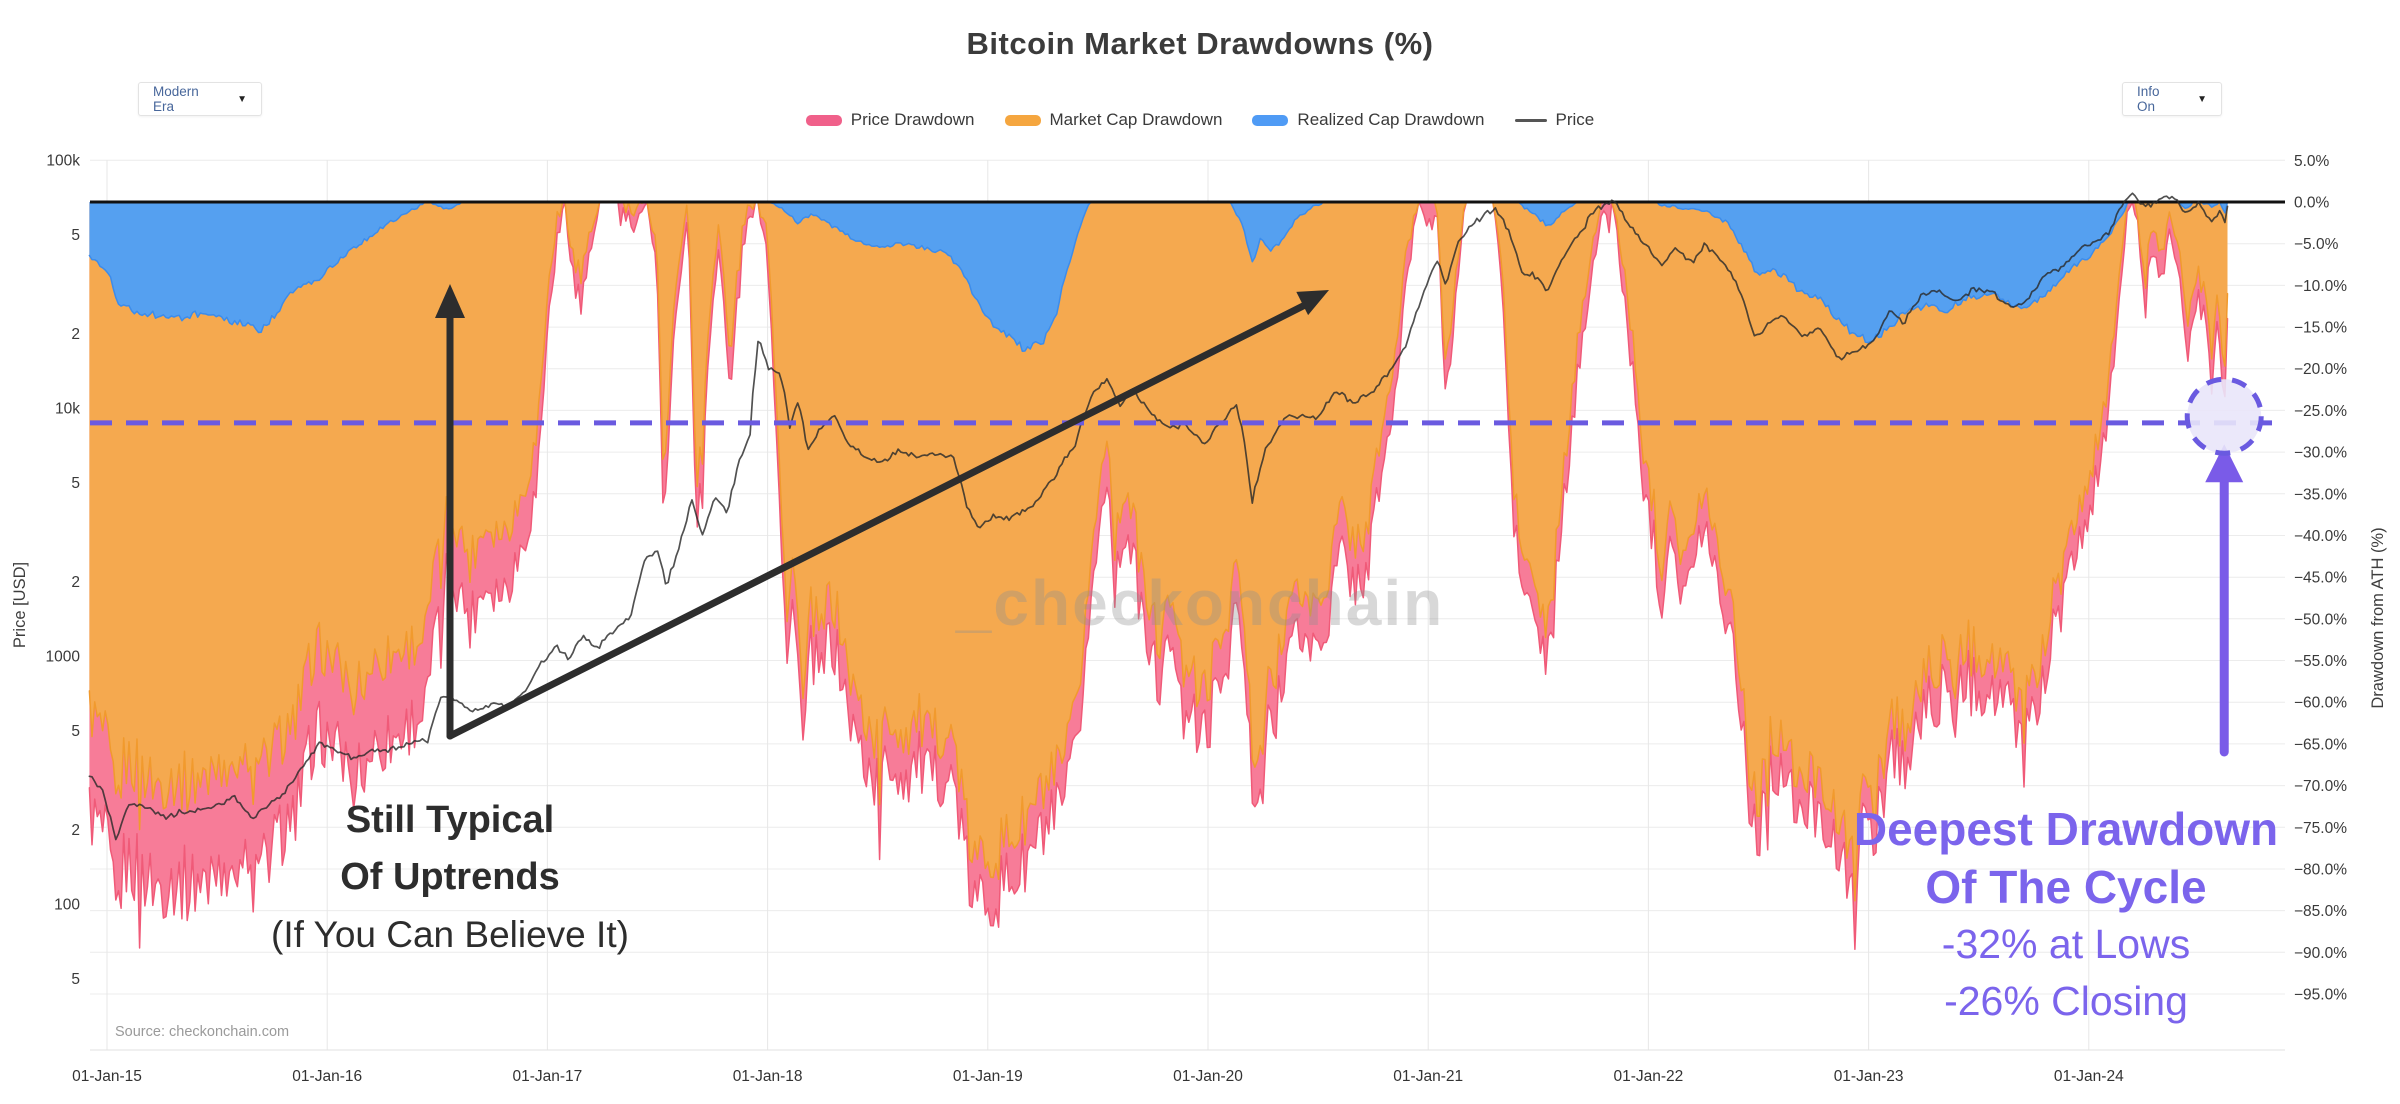  I want to click on x-axis-tick-label: 01-Jan-15, so click(107, 1076).